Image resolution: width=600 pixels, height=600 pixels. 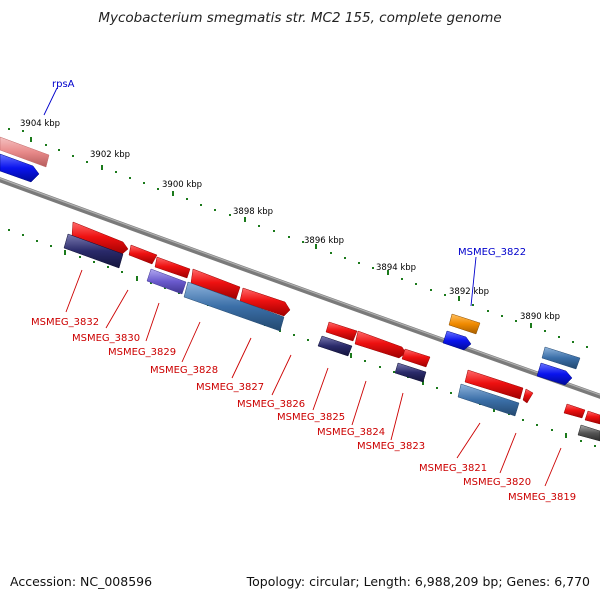 I want to click on accession-text: Accession: NC_008596, so click(x=81, y=581).